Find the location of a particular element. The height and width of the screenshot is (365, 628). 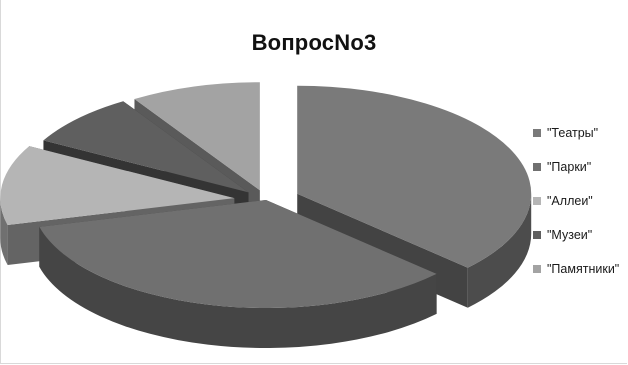

legend-label: "Музеи" is located at coordinates (570, 235).